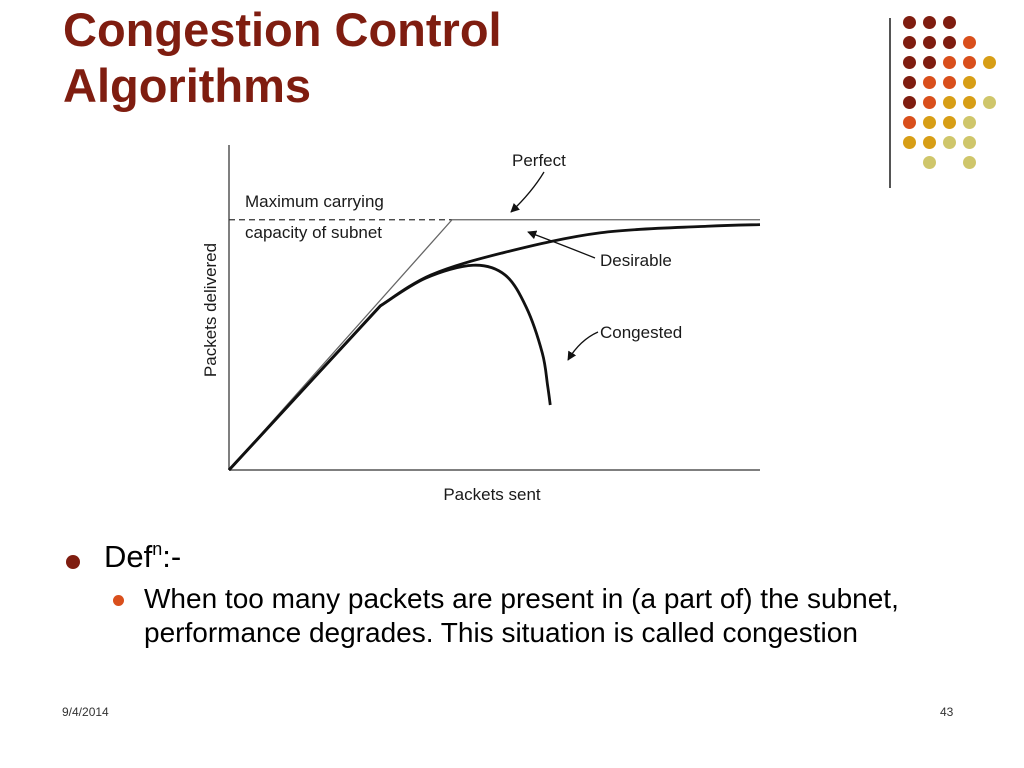 Image resolution: width=1024 pixels, height=768 pixels. What do you see at coordinates (947, 712) in the screenshot?
I see `footer-page-number: 43` at bounding box center [947, 712].